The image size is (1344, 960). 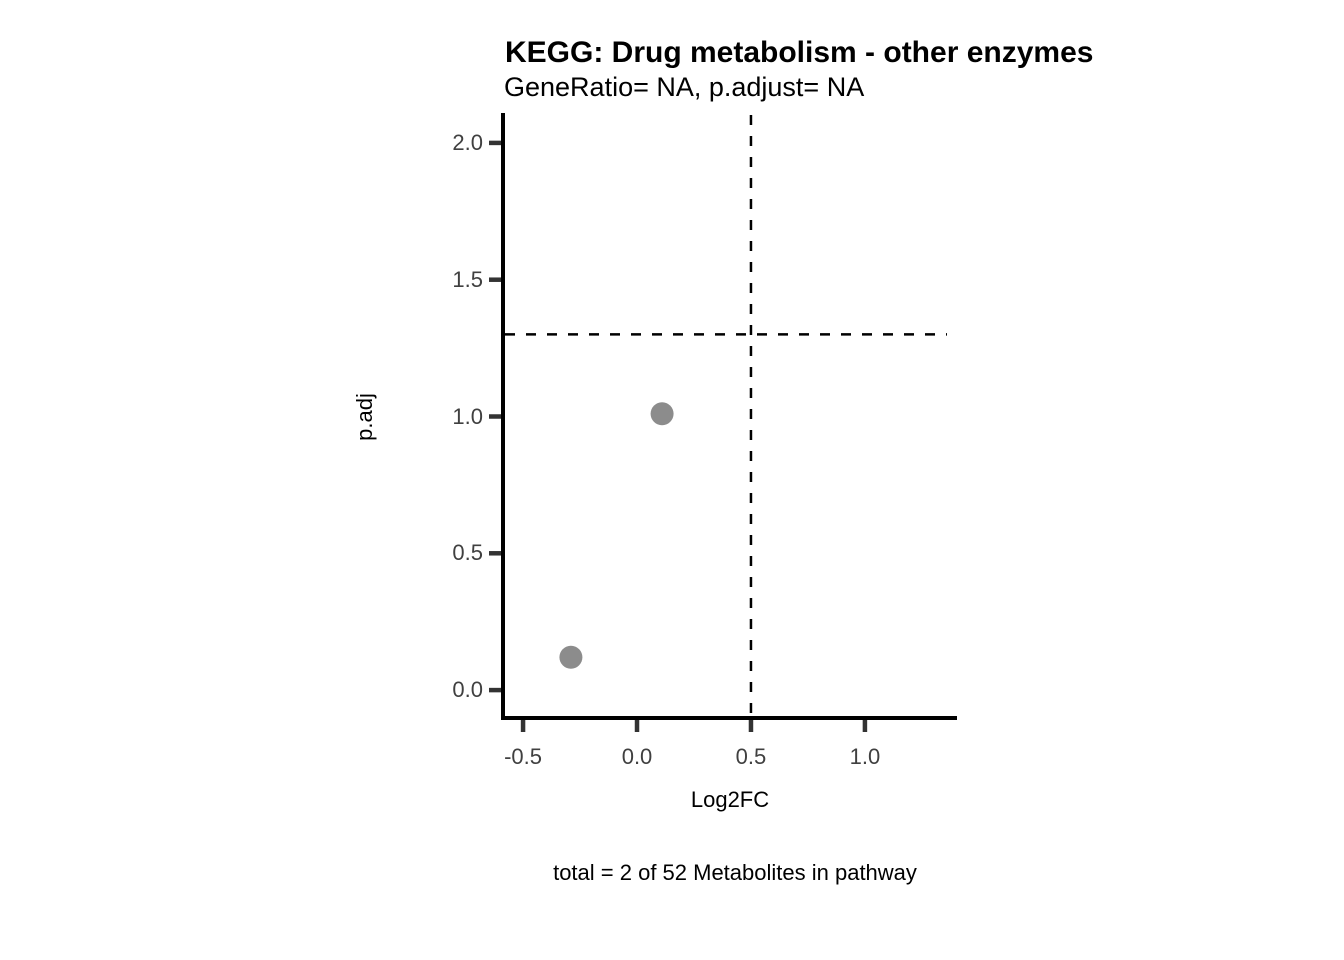 I want to click on chart-title: KEGG: Drug metabolism - other enzymes, so click(x=799, y=52).